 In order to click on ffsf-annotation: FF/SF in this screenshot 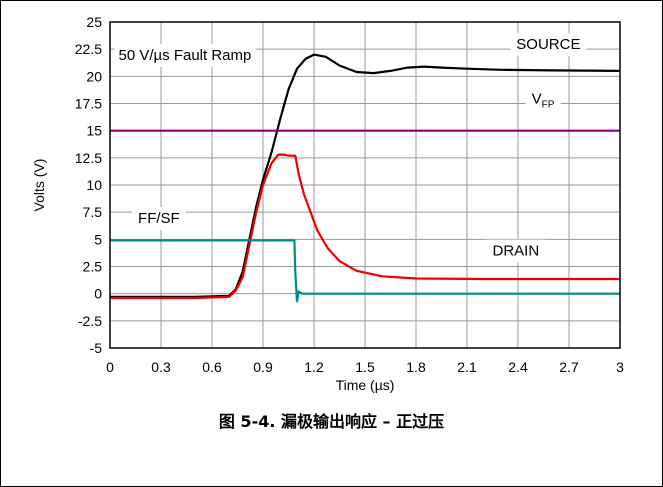, I will do `click(159, 218)`.